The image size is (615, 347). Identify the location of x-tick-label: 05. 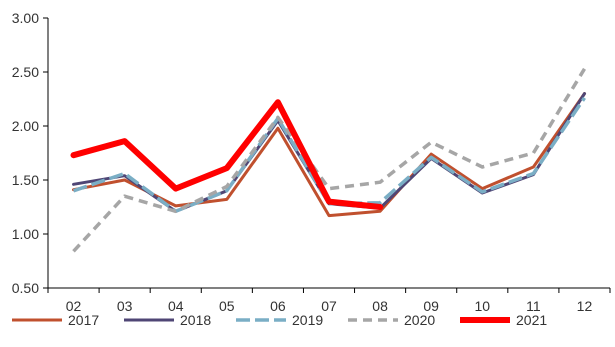
(227, 306).